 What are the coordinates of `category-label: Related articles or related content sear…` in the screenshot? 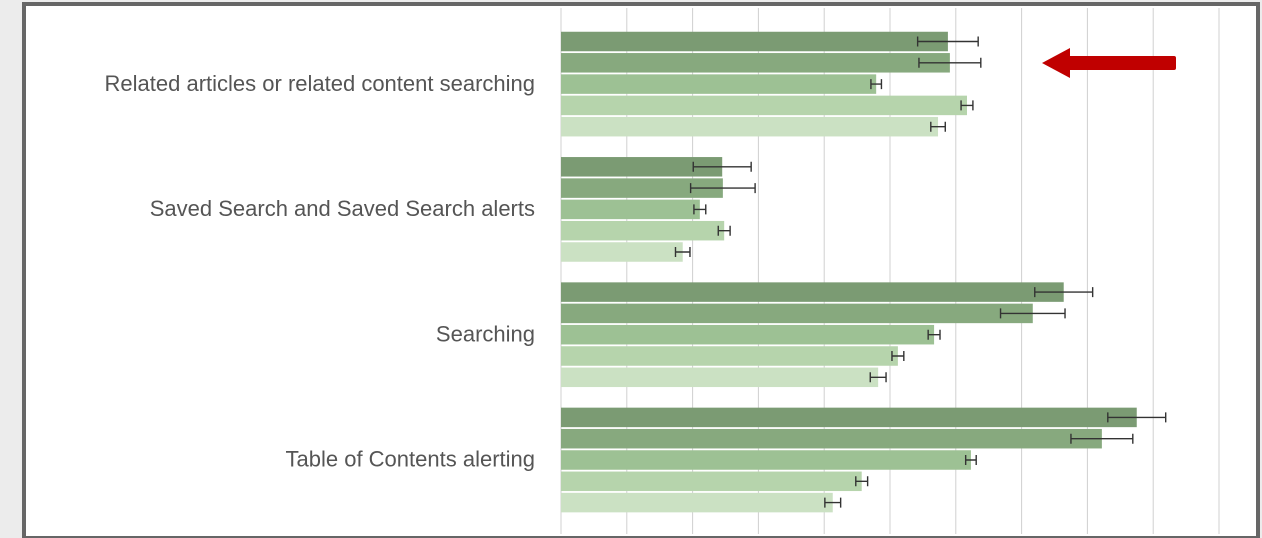 It's located at (320, 83).